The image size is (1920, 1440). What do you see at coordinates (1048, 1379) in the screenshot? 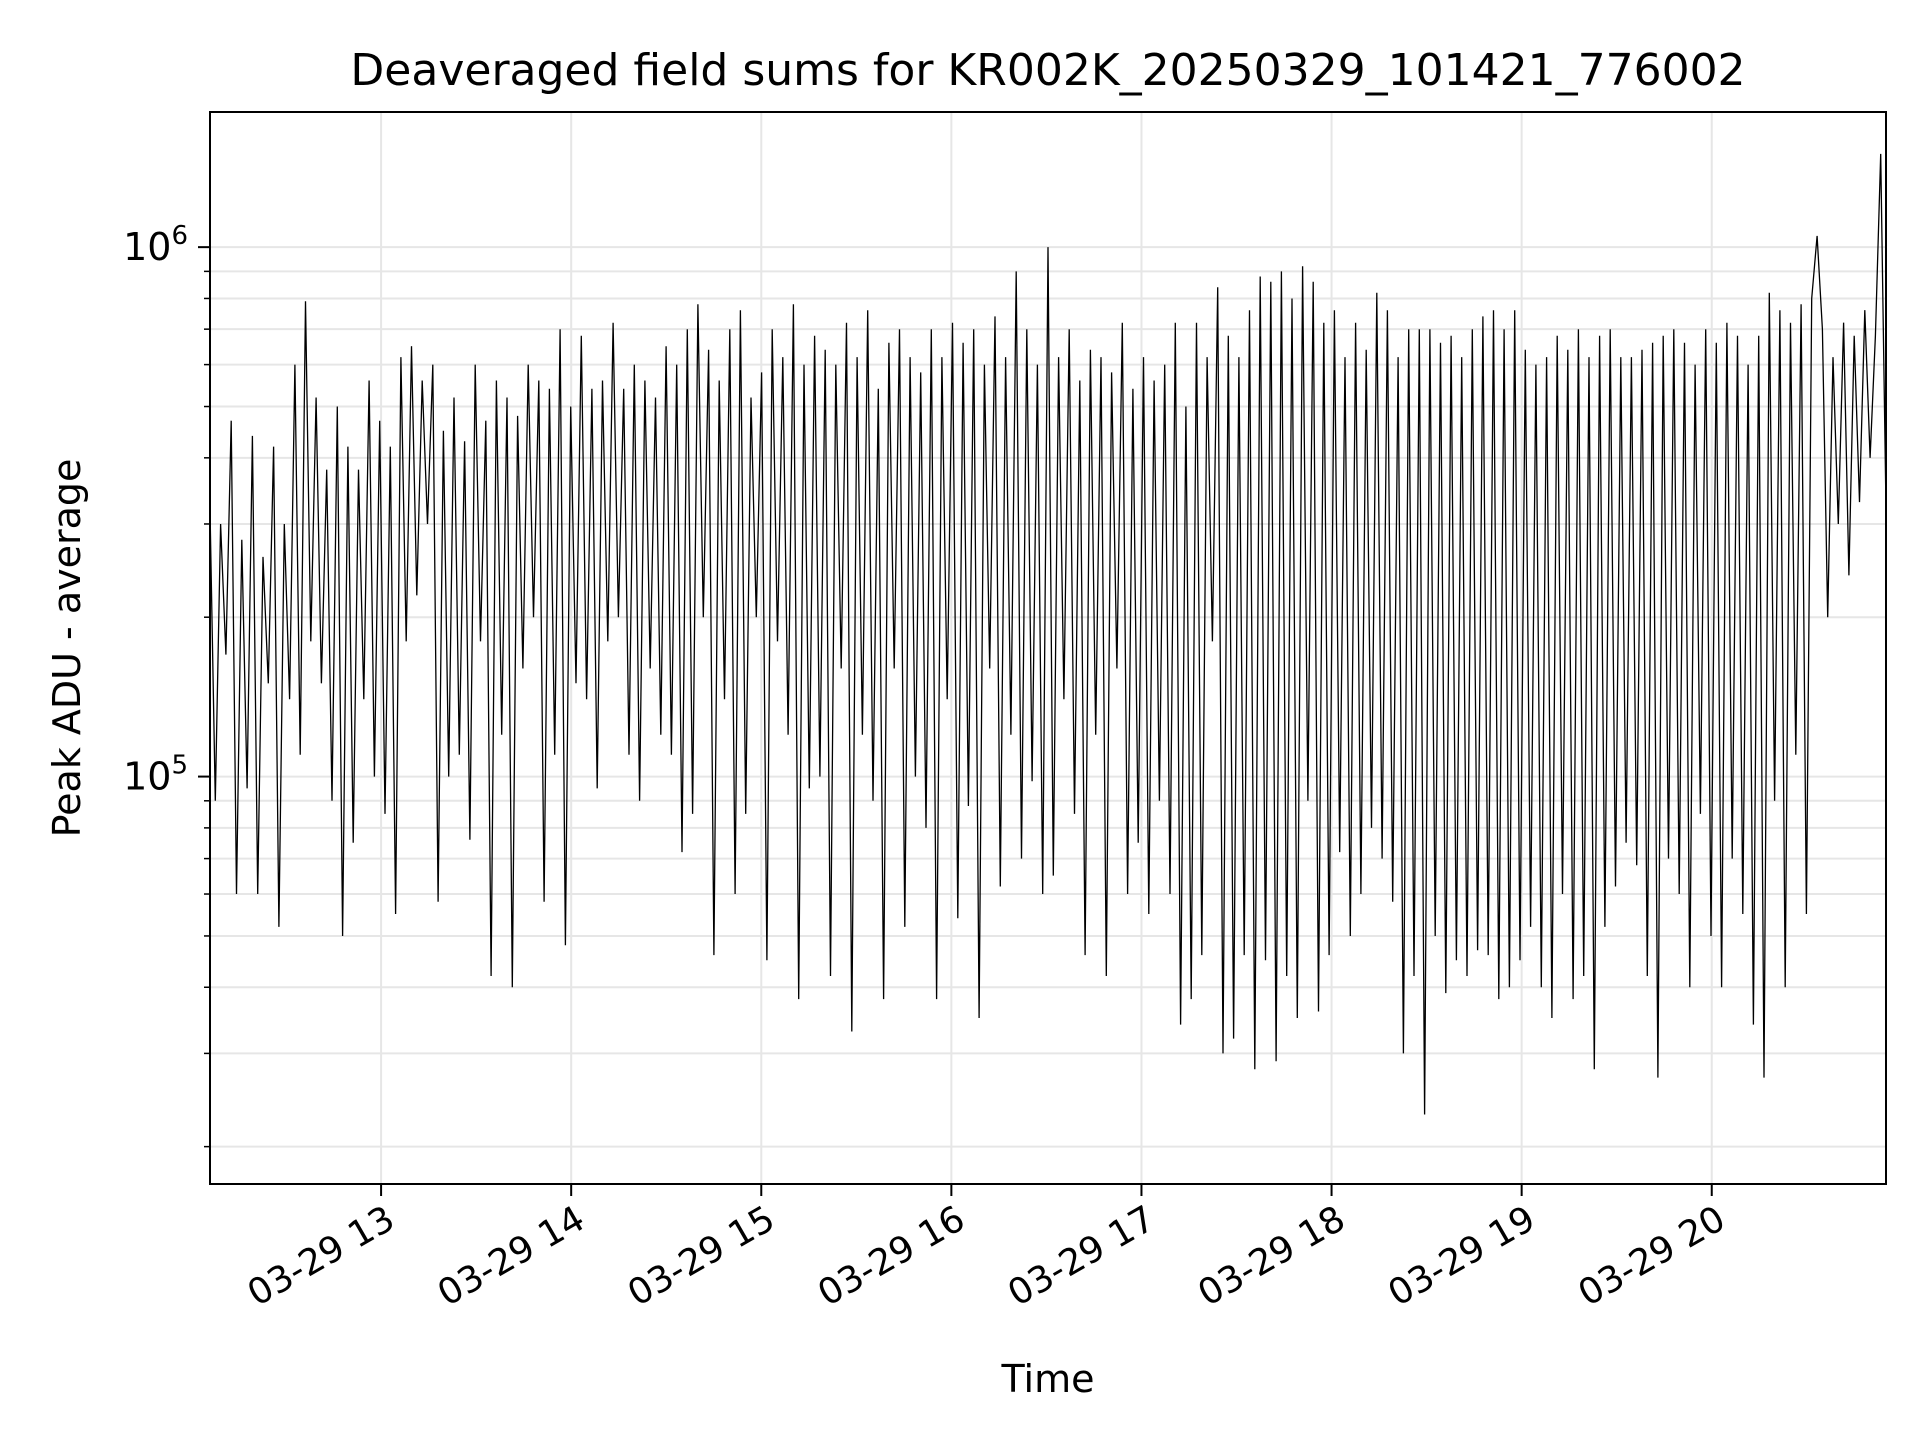
I see `x-axis-label: Time` at bounding box center [1048, 1379].